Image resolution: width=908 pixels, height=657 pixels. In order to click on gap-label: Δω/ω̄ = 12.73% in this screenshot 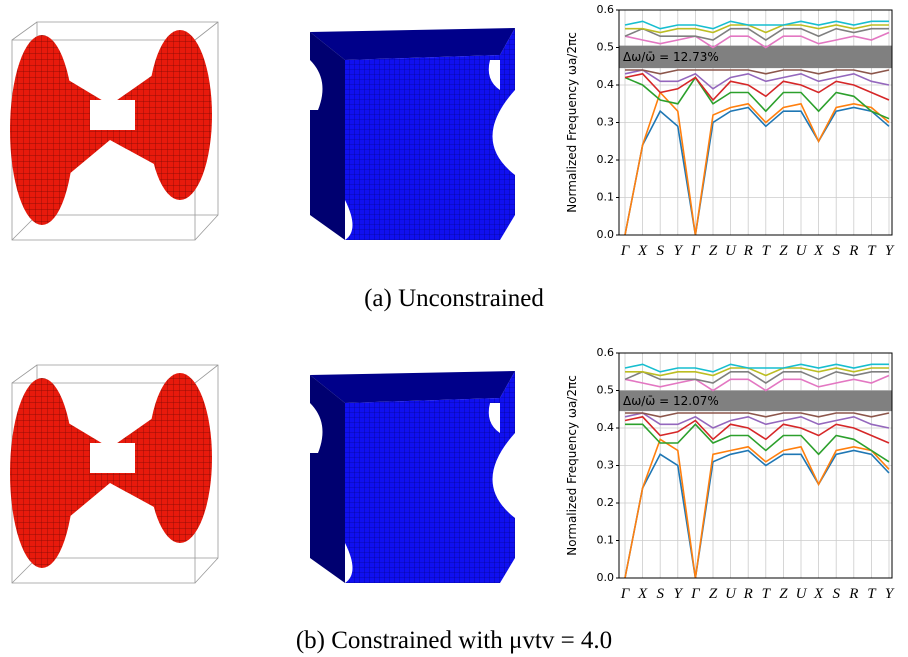, I will do `click(671, 57)`.